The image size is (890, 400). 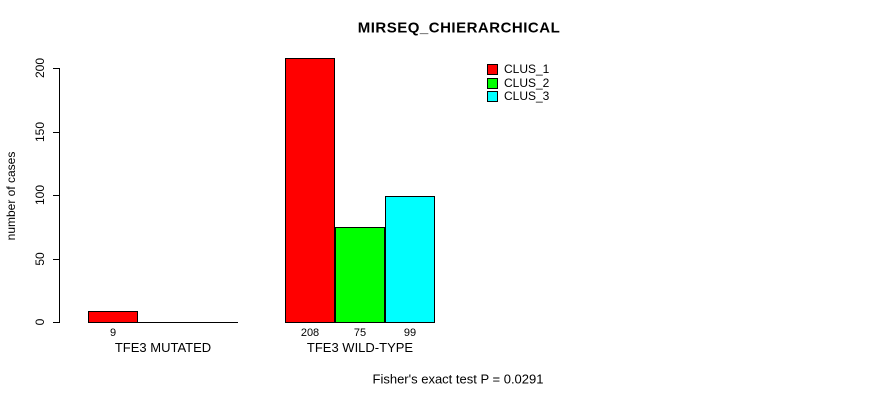 What do you see at coordinates (310, 333) in the screenshot?
I see `bar-value-label: 208` at bounding box center [310, 333].